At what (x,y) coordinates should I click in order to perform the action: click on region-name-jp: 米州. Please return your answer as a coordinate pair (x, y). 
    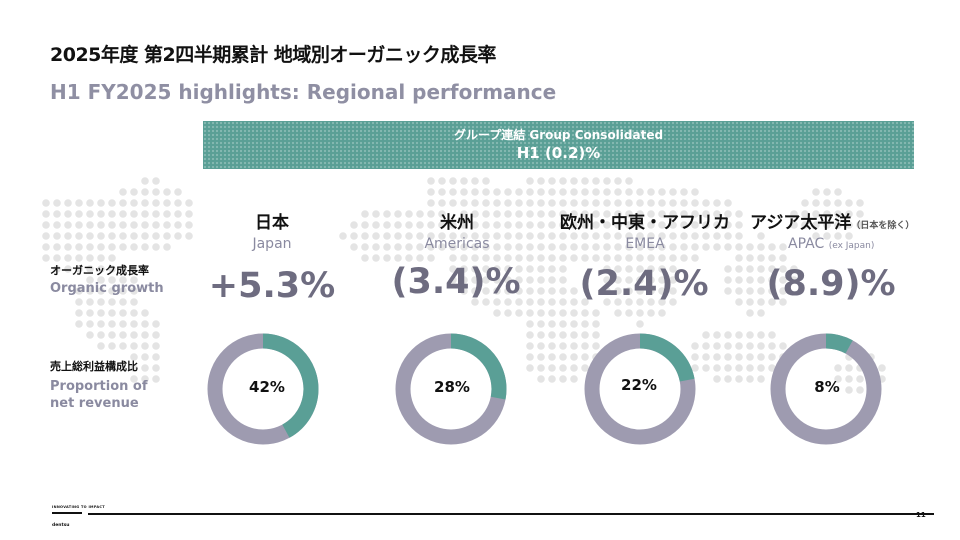
    Looking at the image, I should click on (457, 223).